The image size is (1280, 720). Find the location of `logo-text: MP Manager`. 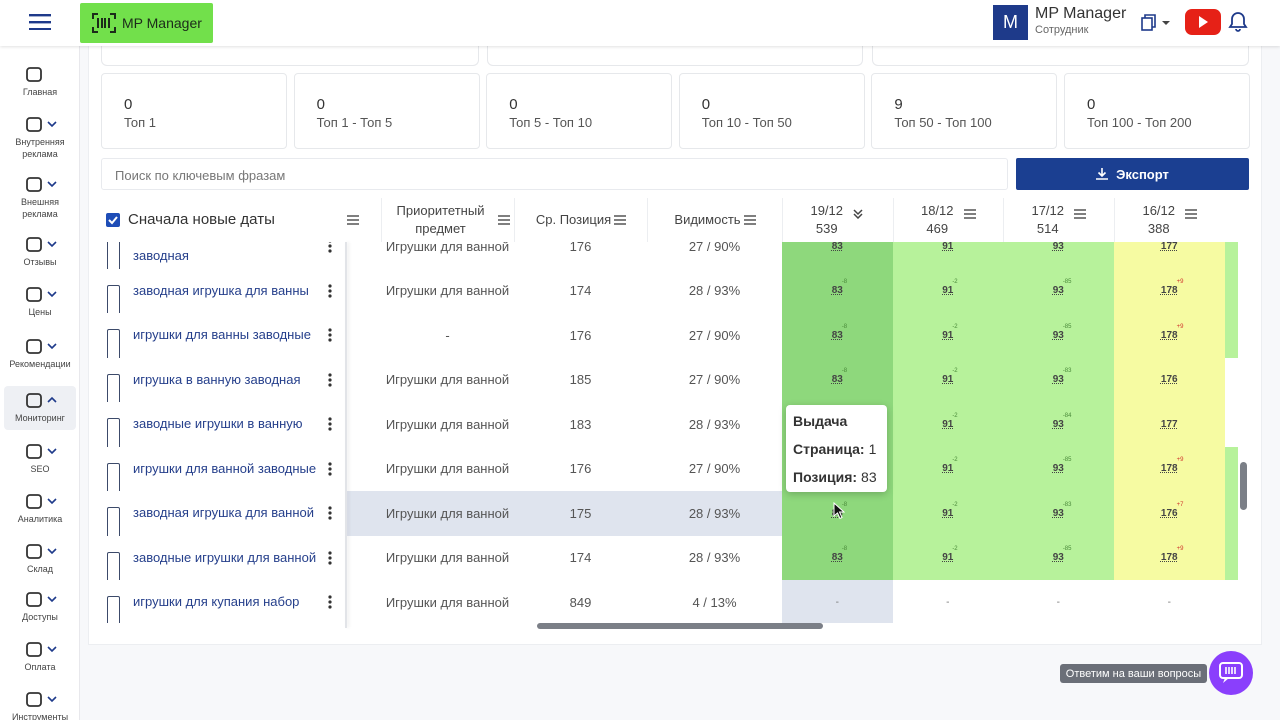

logo-text: MP Manager is located at coordinates (162, 23).